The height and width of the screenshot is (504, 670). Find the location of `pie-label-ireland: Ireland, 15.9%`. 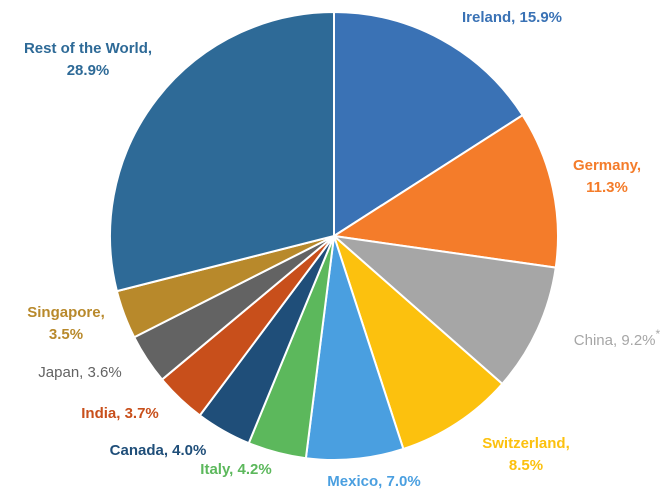

pie-label-ireland: Ireland, 15.9% is located at coordinates (512, 17).